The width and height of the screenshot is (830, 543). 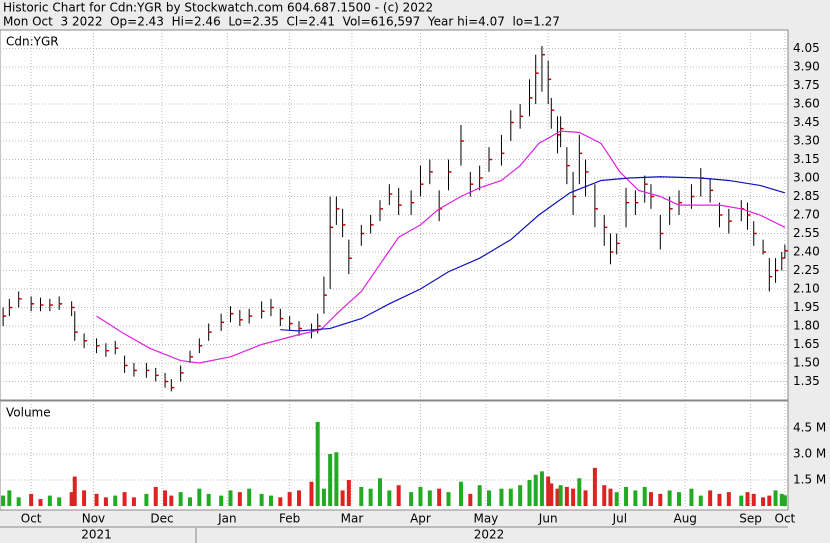 I want to click on y-tick-label: 3.15, so click(x=806, y=159).